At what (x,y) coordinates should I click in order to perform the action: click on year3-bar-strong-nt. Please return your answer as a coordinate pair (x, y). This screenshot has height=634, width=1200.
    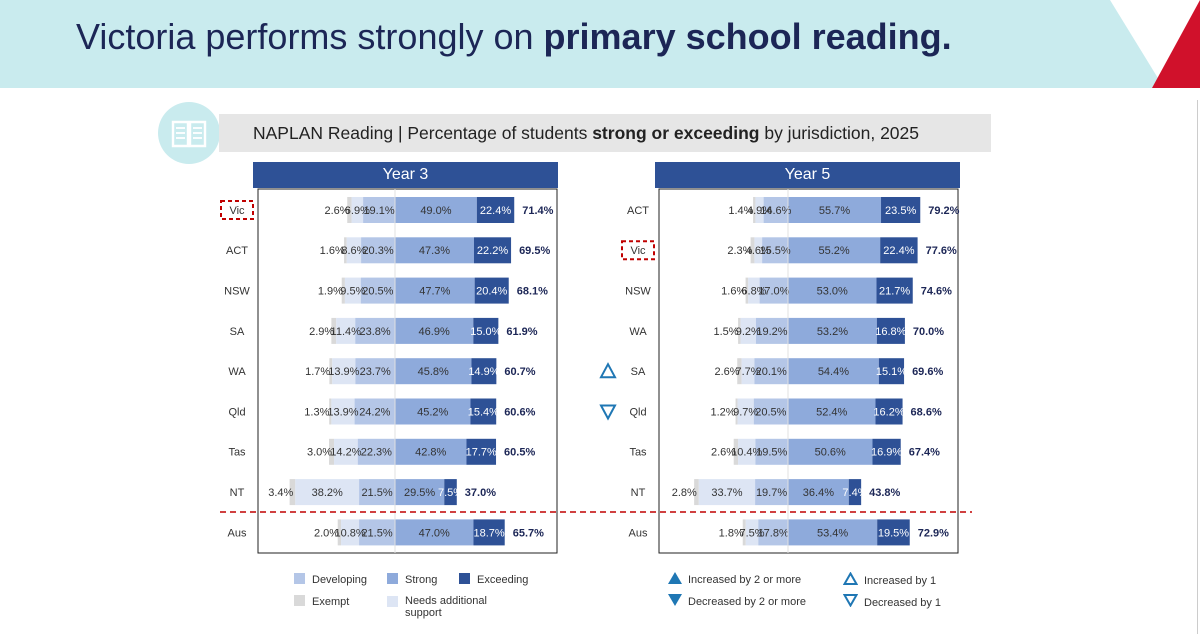
    Looking at the image, I should click on (420, 492).